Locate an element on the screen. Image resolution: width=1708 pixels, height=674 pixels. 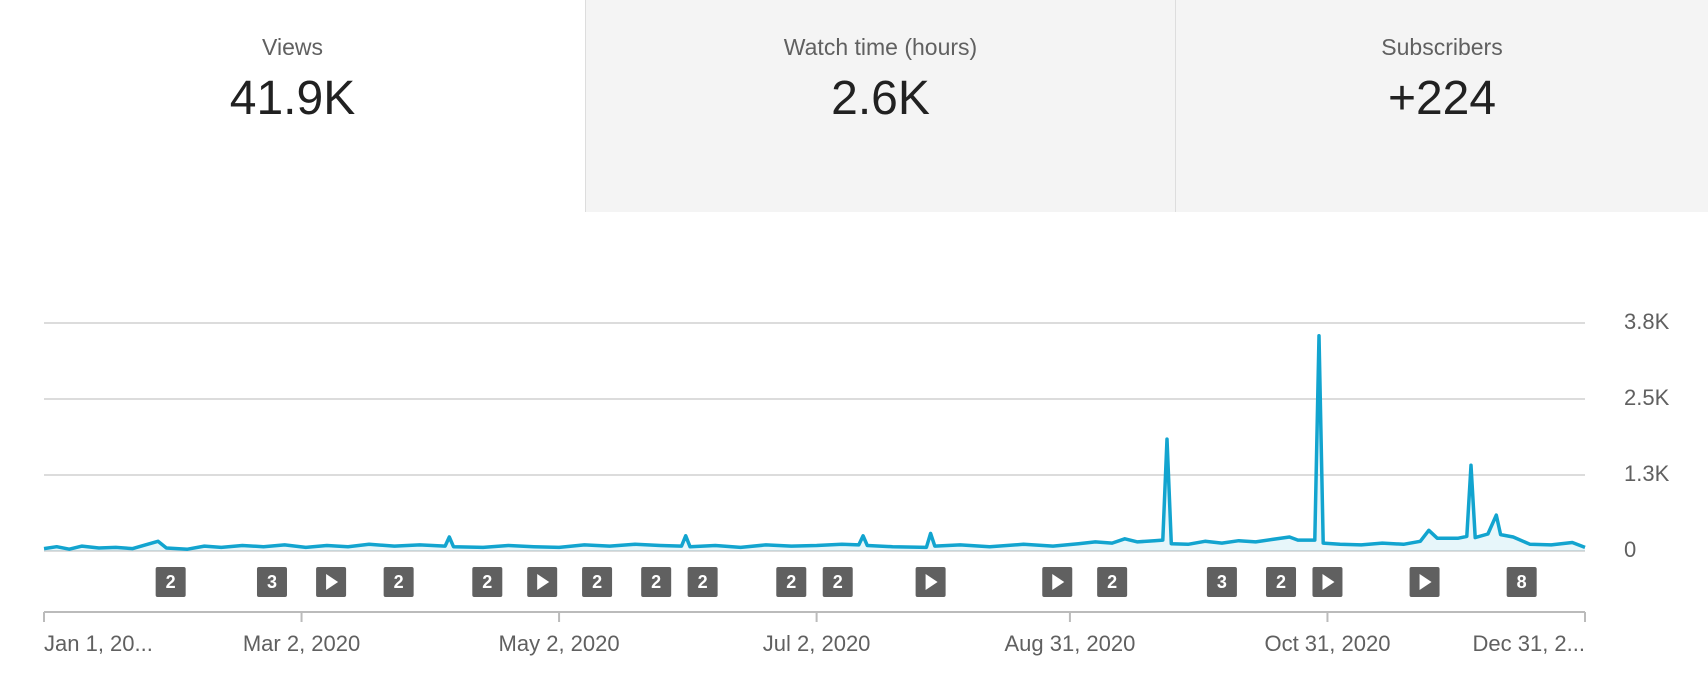
metric-value: 2.6K is located at coordinates (880, 98).